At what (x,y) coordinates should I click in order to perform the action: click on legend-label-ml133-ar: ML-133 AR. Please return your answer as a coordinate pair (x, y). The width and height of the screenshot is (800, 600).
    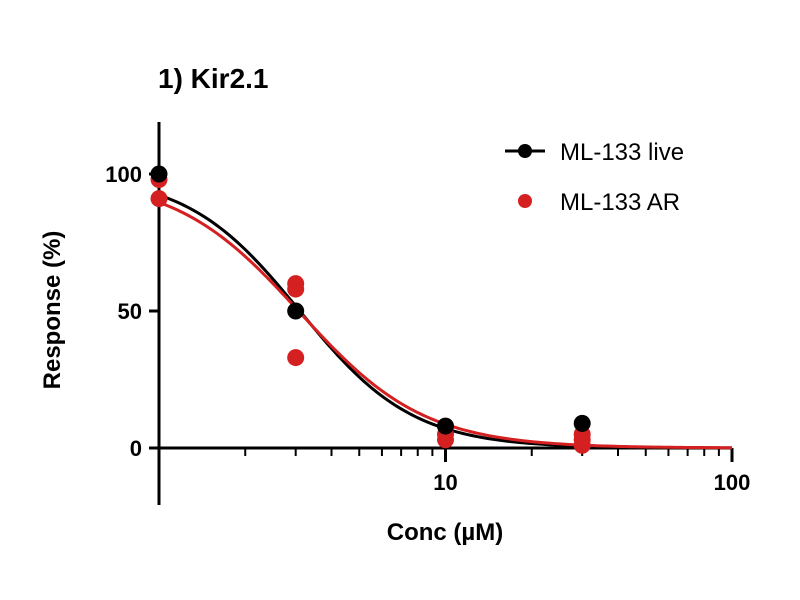
    Looking at the image, I should click on (620, 202).